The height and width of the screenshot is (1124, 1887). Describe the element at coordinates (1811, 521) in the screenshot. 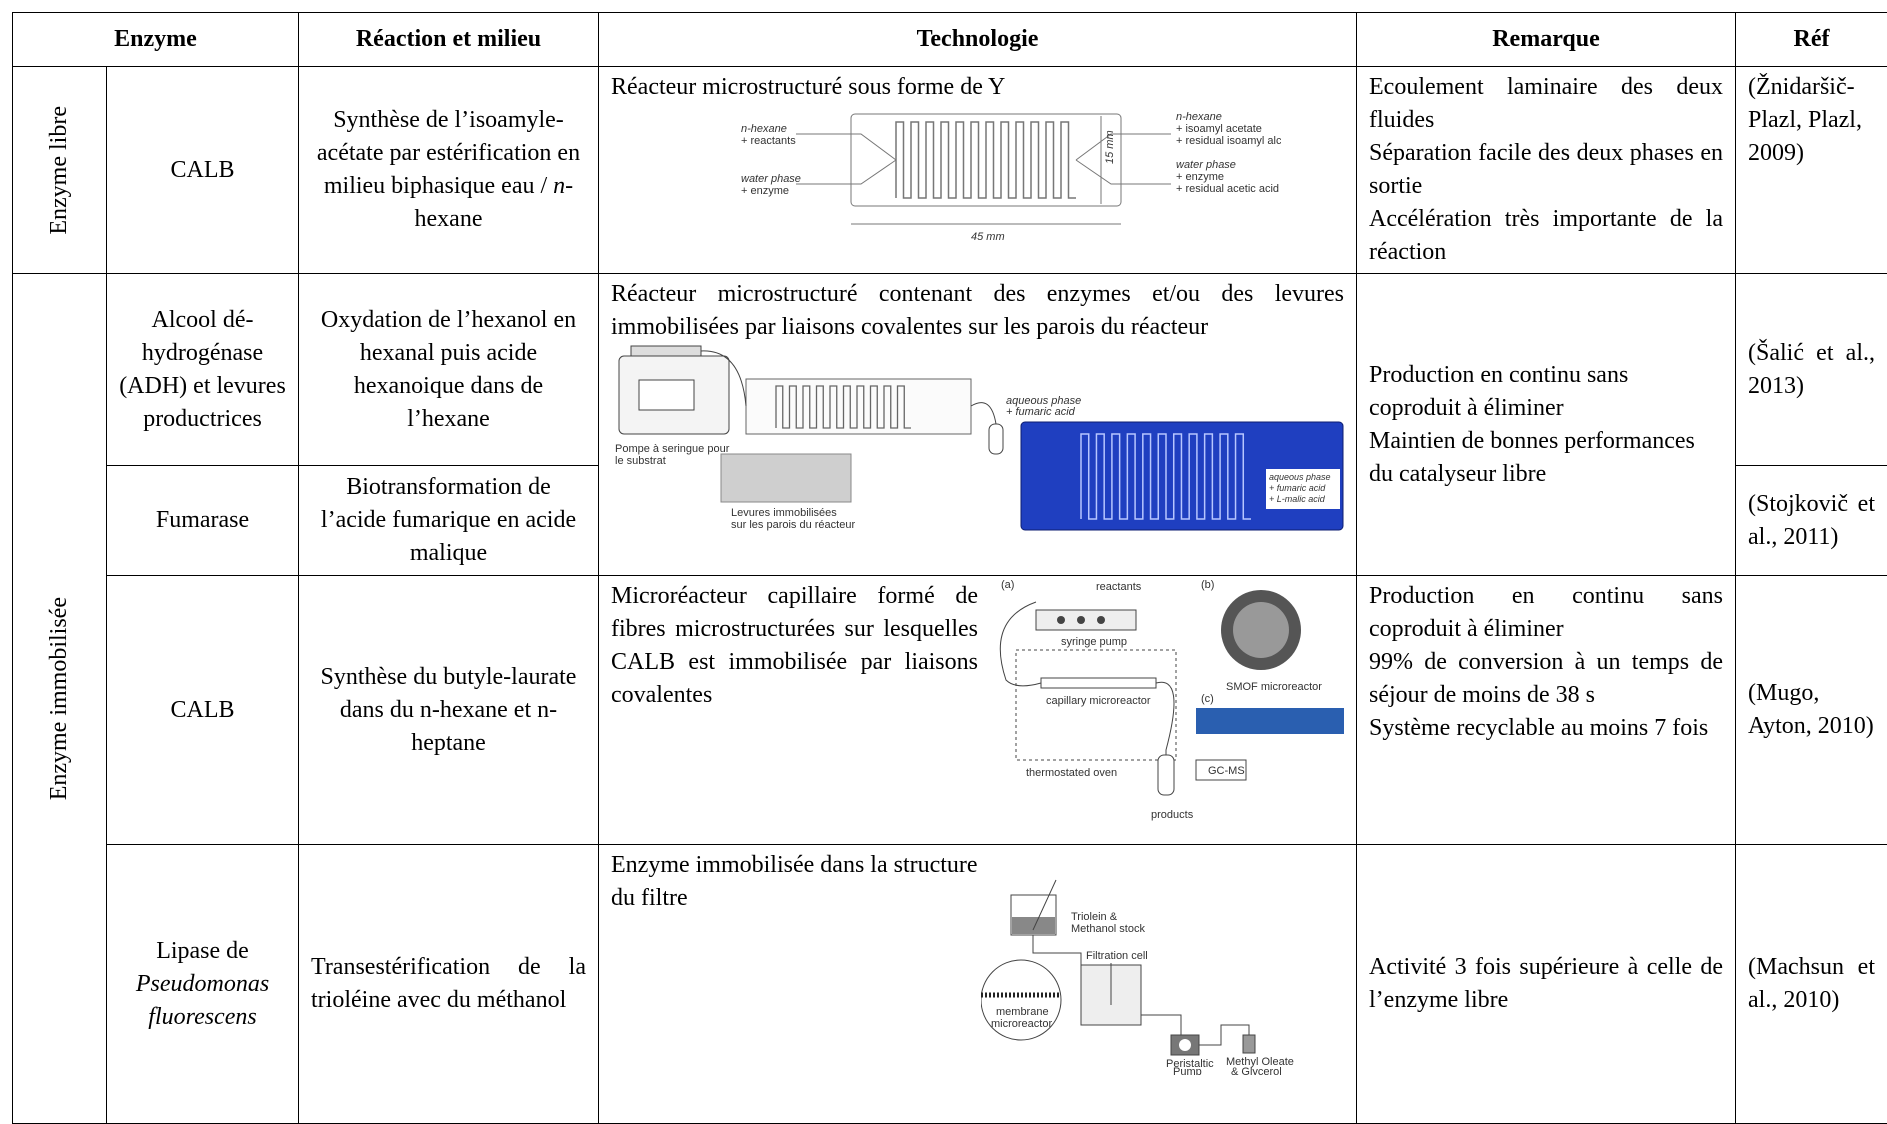

I see `reference-cell: (Stojkovič et al., 2011)` at that location.